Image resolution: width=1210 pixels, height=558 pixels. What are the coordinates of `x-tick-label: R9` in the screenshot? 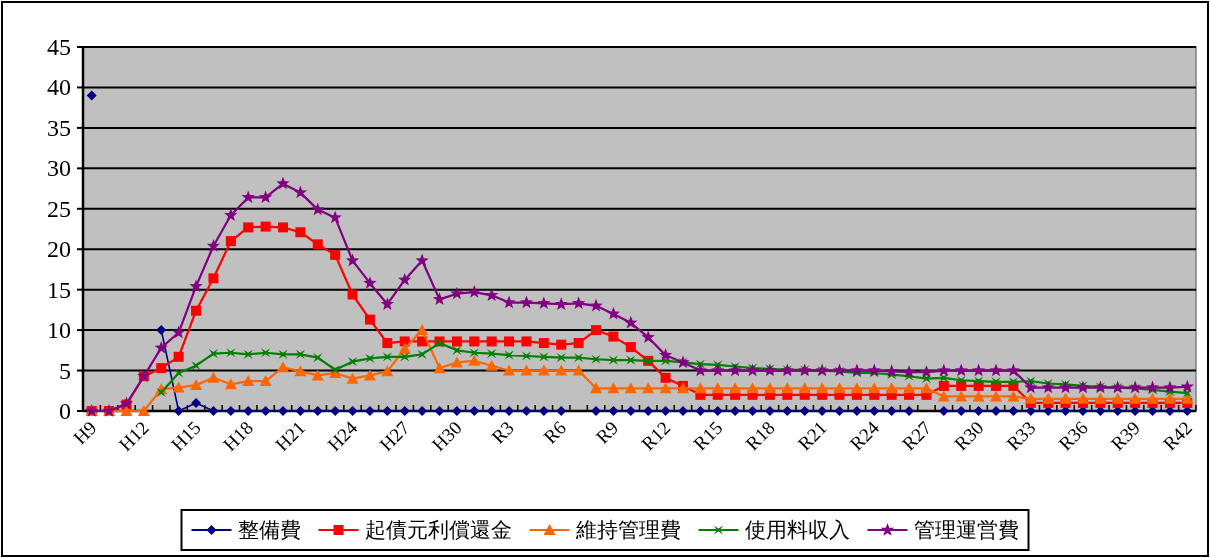 It's located at (607, 432).